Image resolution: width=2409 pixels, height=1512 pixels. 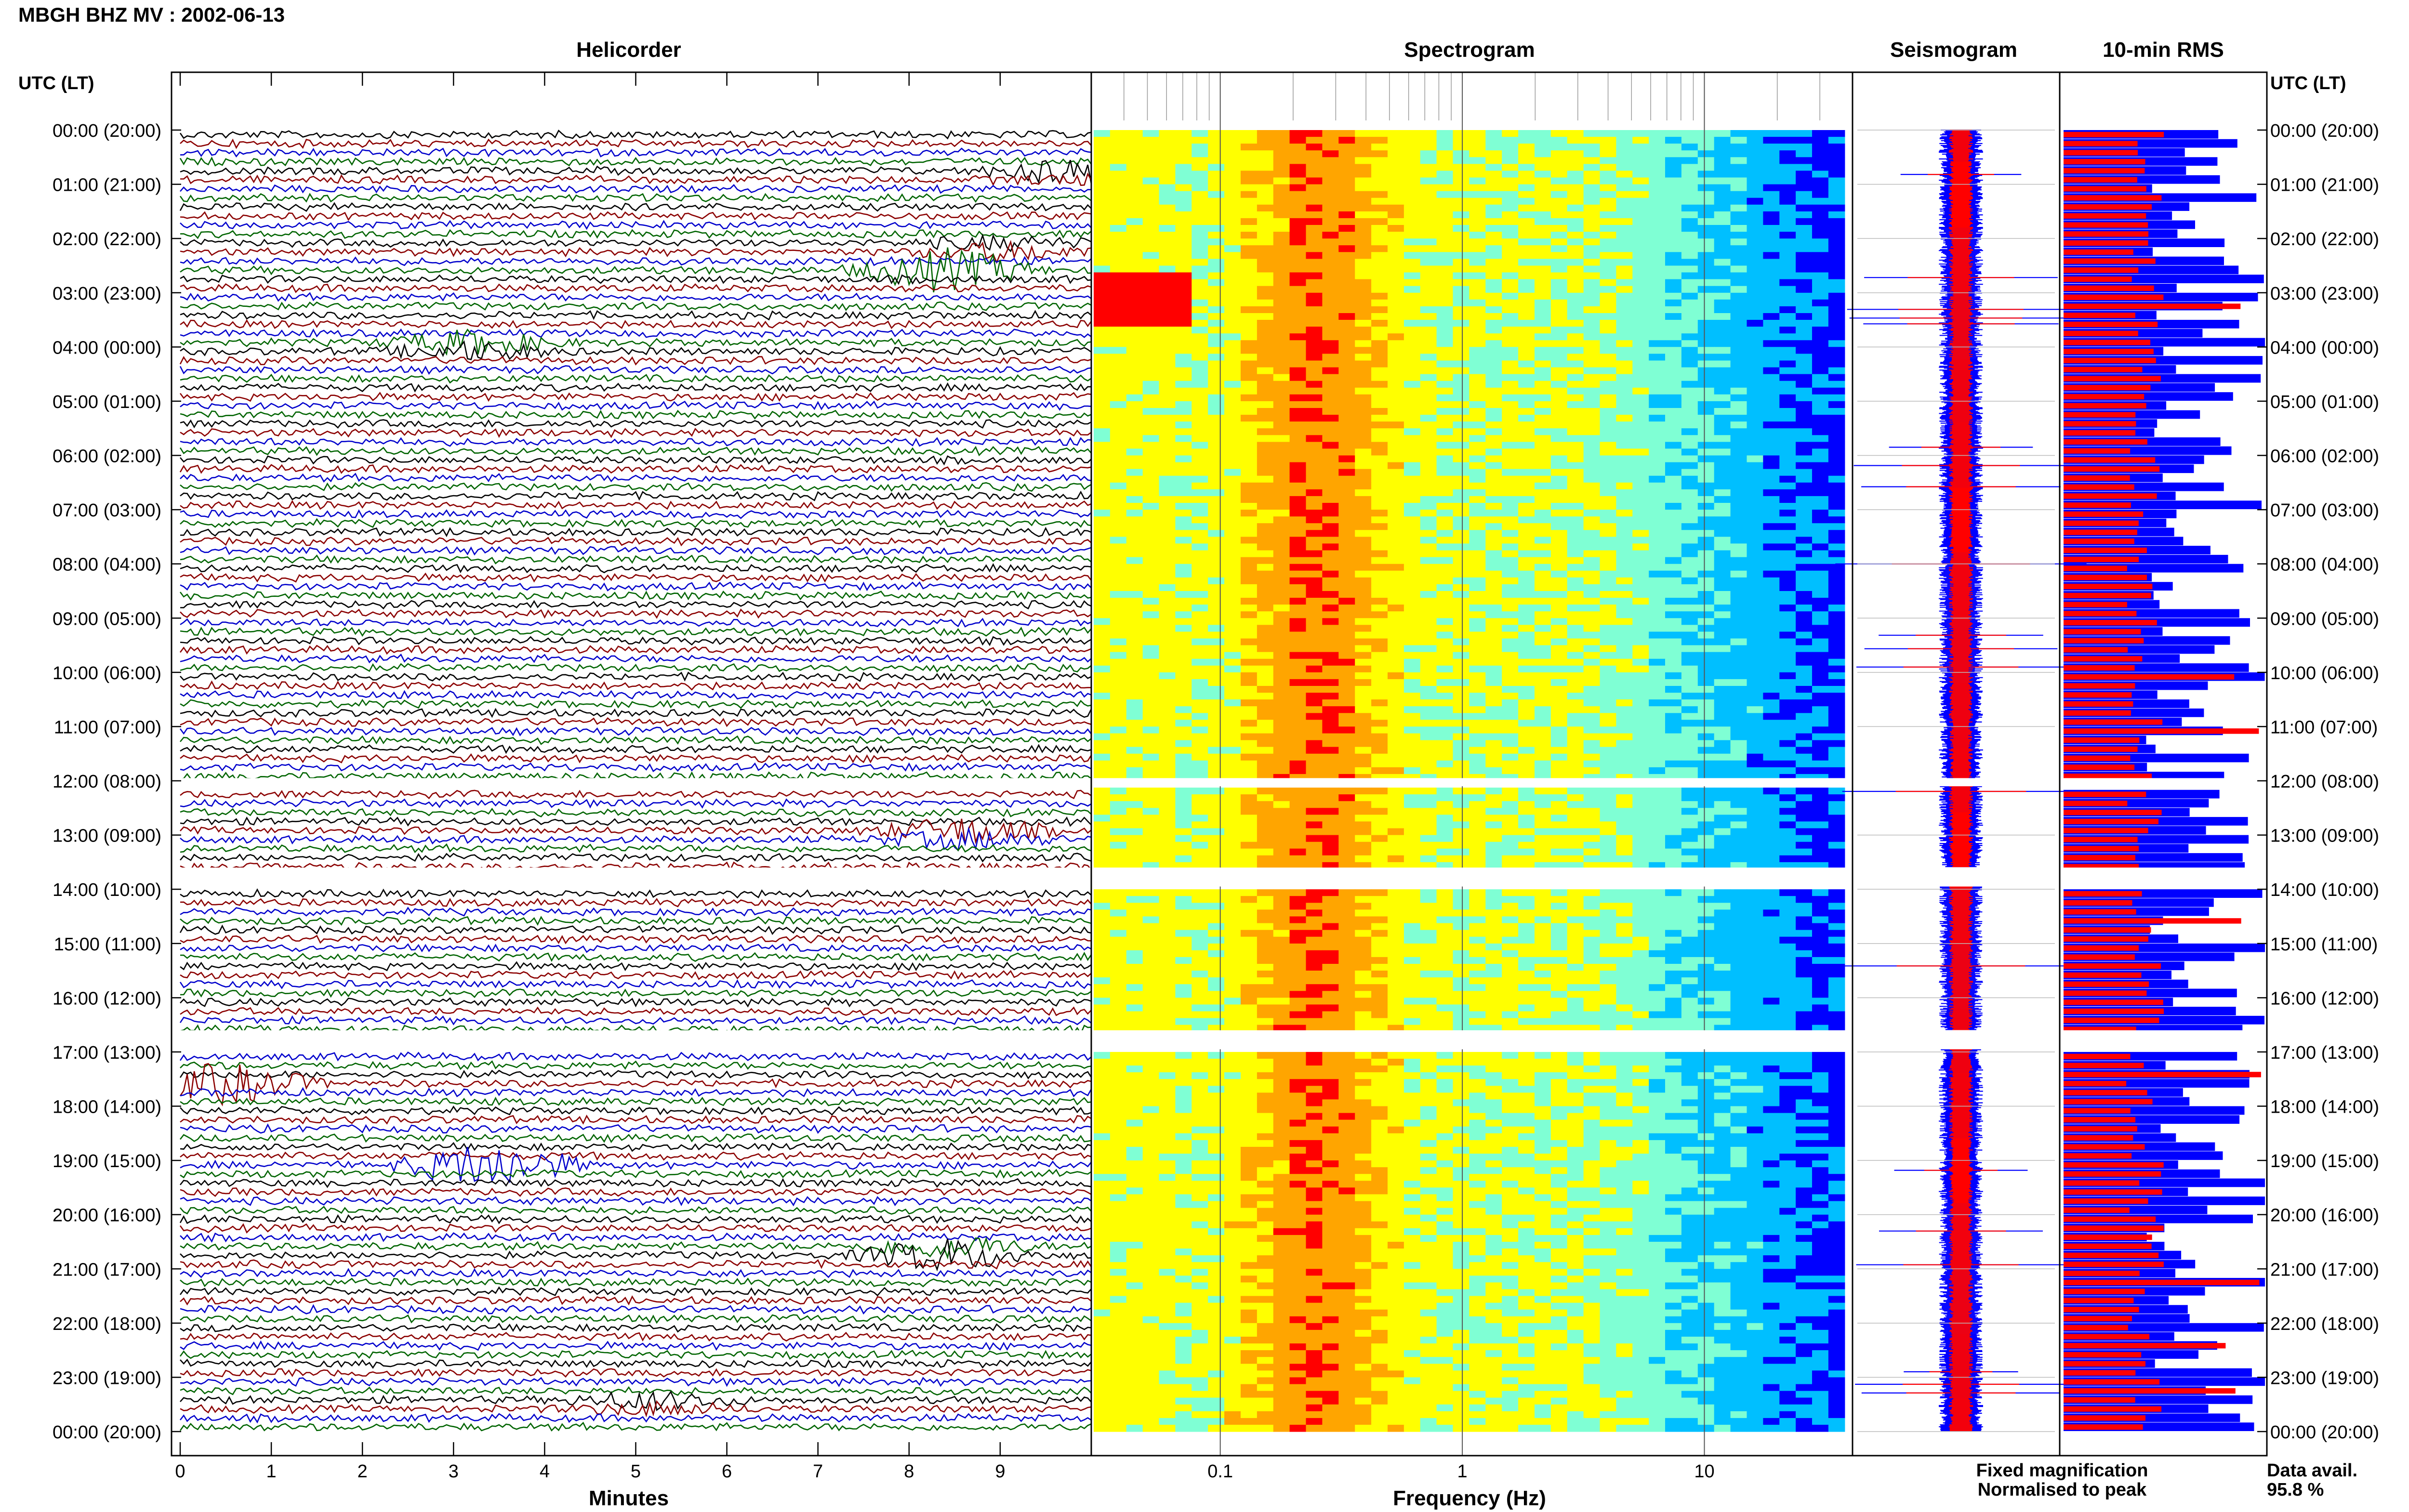 I want to click on helicorder-title: Helicorder, so click(x=628, y=50).